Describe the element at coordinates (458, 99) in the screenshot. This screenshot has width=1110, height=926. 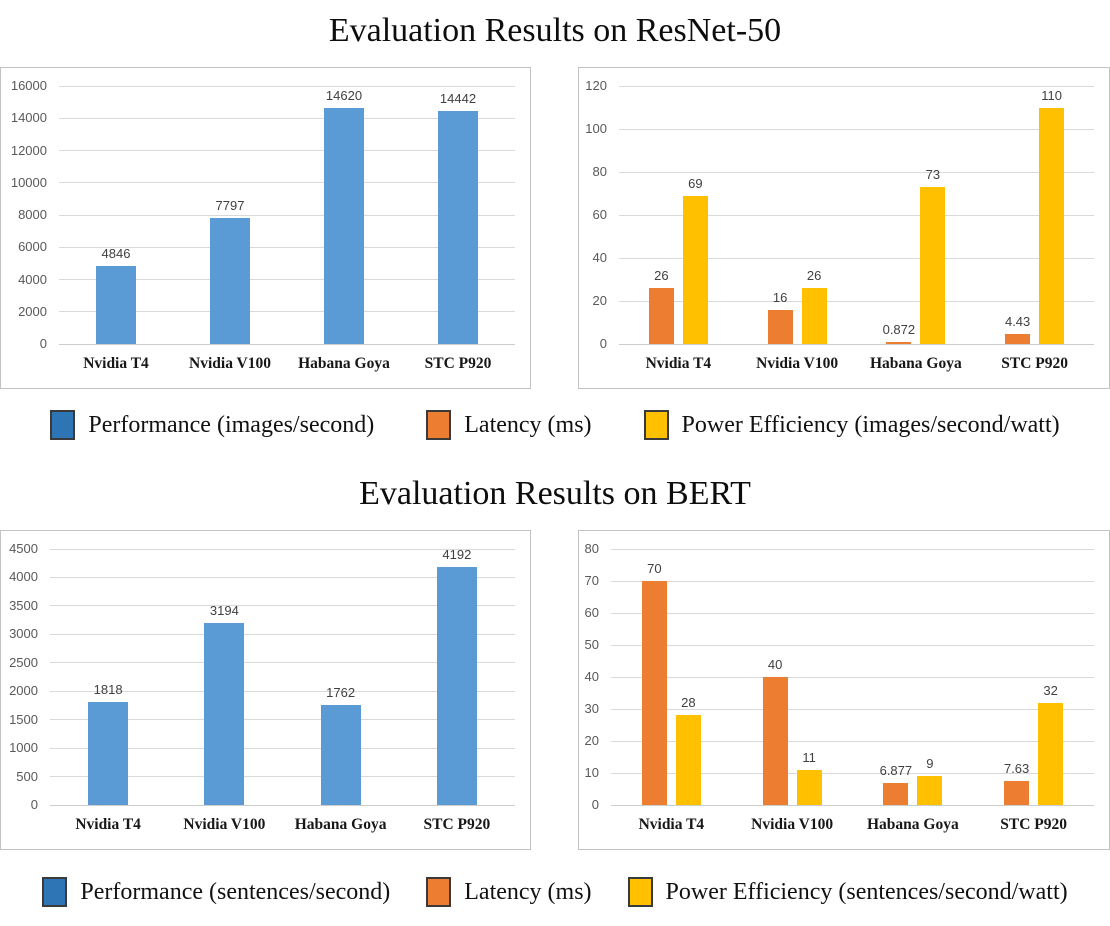
I see `value-label: 14442` at that location.